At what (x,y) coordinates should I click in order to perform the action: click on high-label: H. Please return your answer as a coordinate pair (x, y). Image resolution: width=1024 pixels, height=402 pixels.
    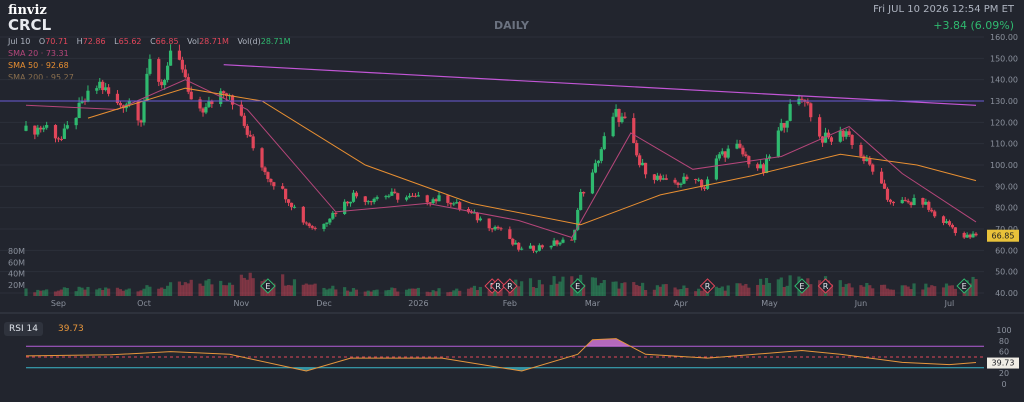
    Looking at the image, I should click on (79, 41).